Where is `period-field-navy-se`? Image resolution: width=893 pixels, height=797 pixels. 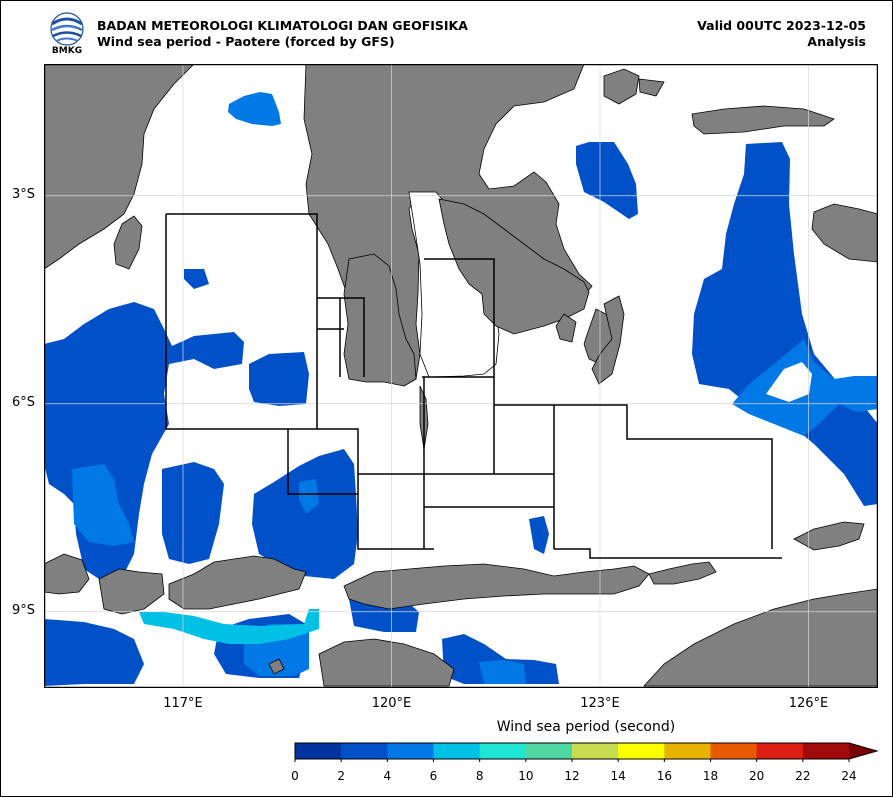 period-field-navy-se is located at coordinates (500, 659).